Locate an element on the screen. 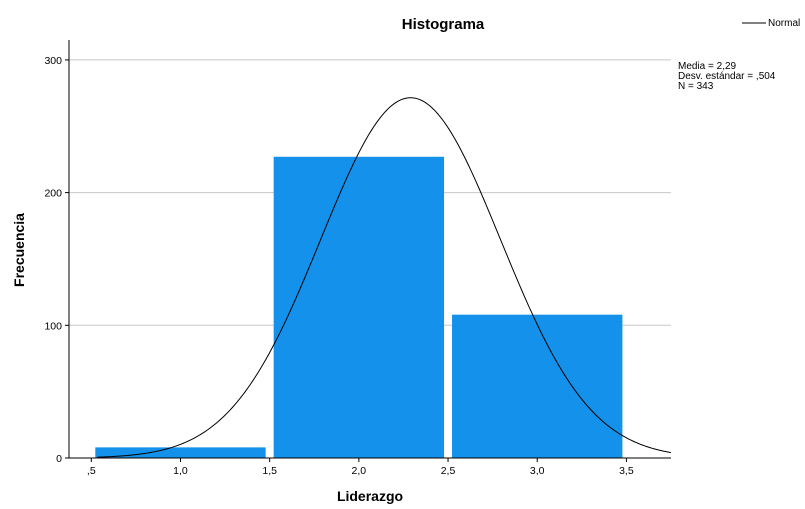 Image resolution: width=805 pixels, height=509 pixels. x-tick-label-1: 1,0 is located at coordinates (180, 471).